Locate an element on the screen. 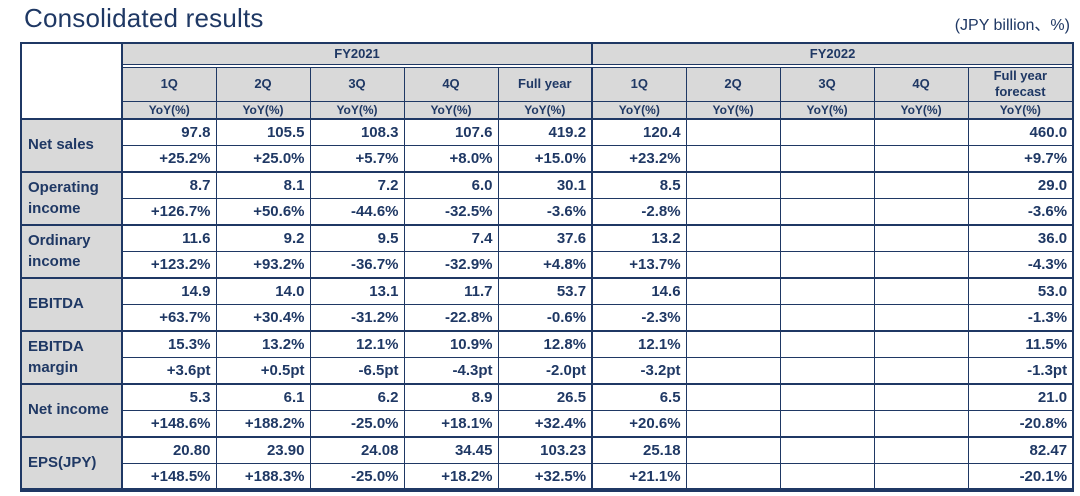  value-cell: 14.0 is located at coordinates (263, 291).